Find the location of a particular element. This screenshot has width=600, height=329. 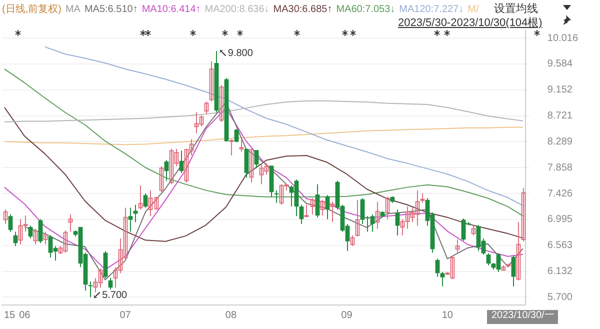

x-tick-label: 07 is located at coordinates (126, 315).